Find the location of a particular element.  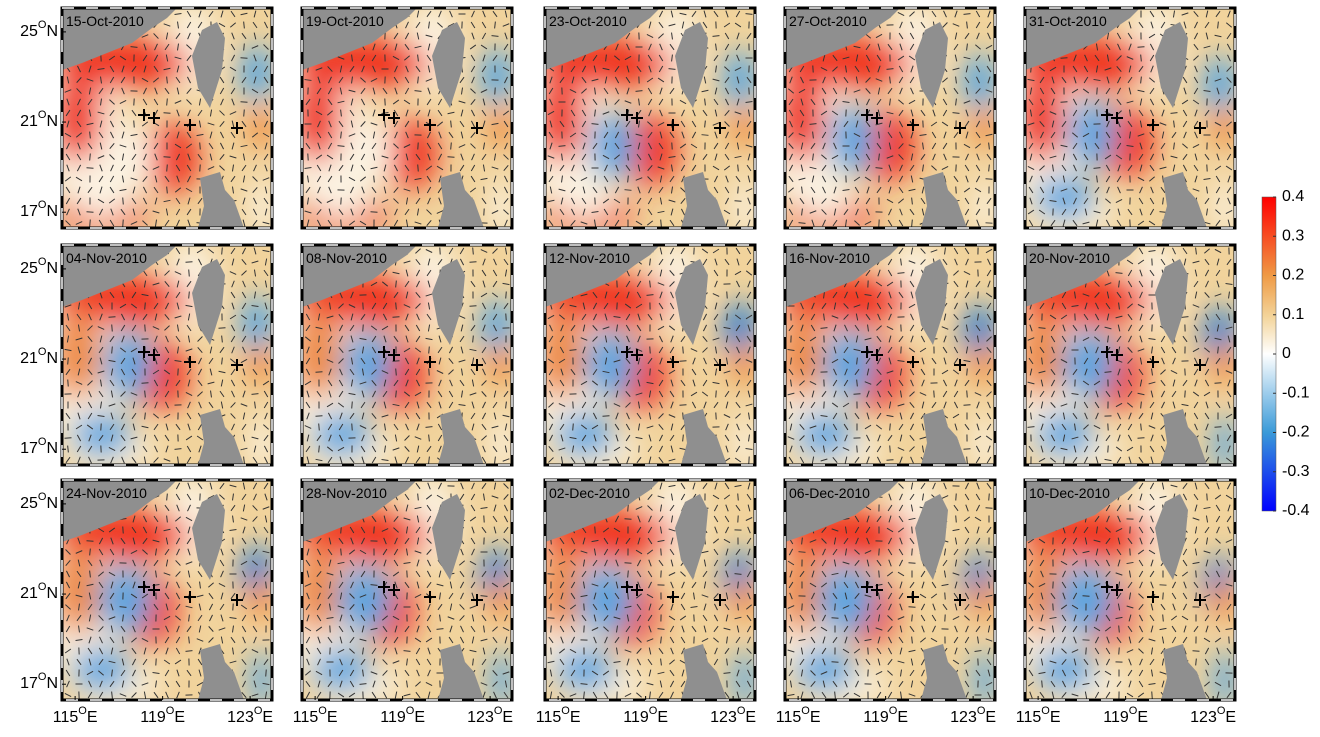

map-panel: 04-Nov-201025ON21ON17ON is located at coordinates (148, 357).